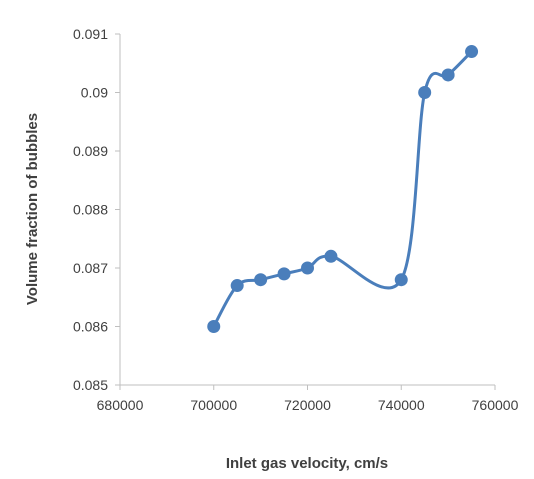 Image resolution: width=534 pixels, height=479 pixels. I want to click on x-tick-label: 700000, so click(213, 405).